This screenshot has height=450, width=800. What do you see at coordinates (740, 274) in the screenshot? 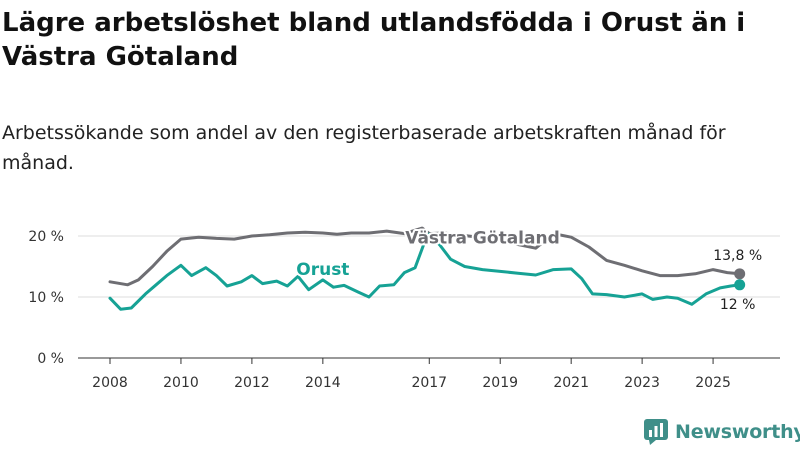
I see `series-end-point-v-stra-g-taland` at bounding box center [740, 274].